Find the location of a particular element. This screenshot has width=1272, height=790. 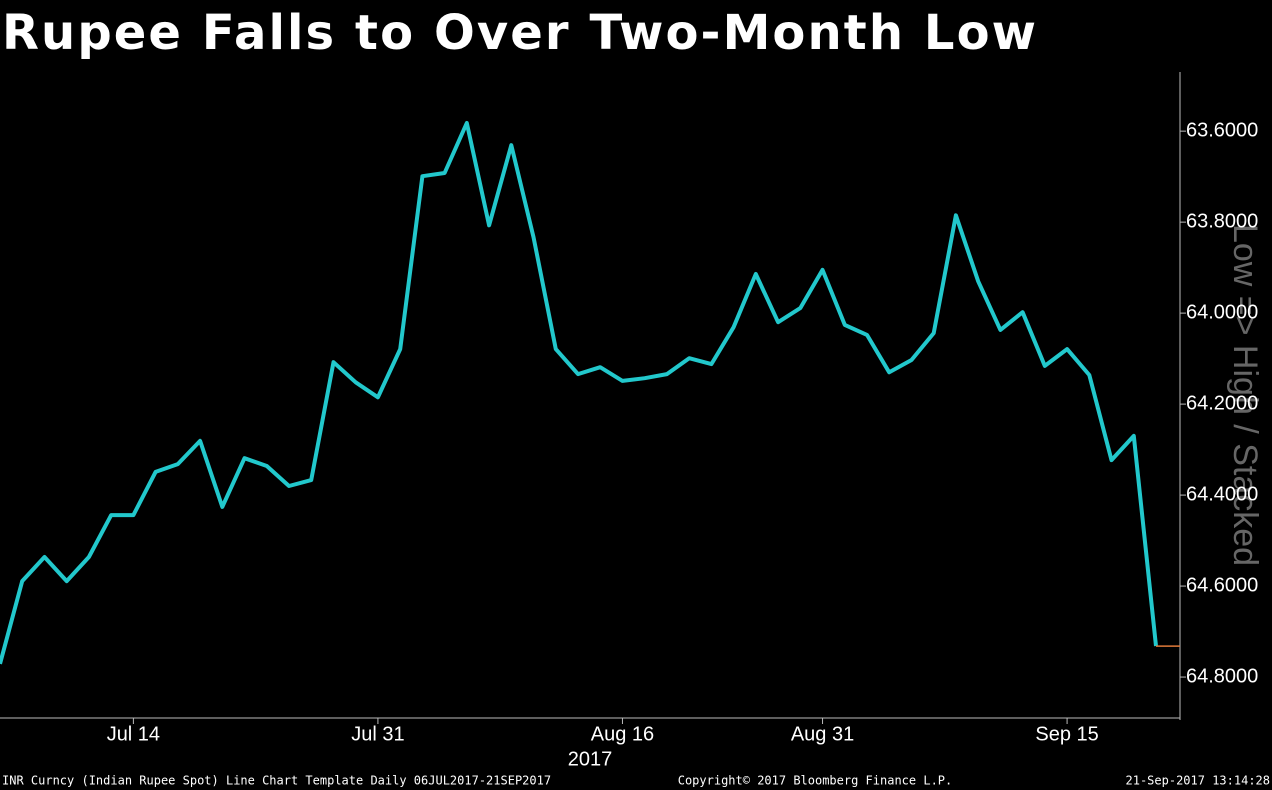

x-tick-label: Aug 31 is located at coordinates (822, 734).